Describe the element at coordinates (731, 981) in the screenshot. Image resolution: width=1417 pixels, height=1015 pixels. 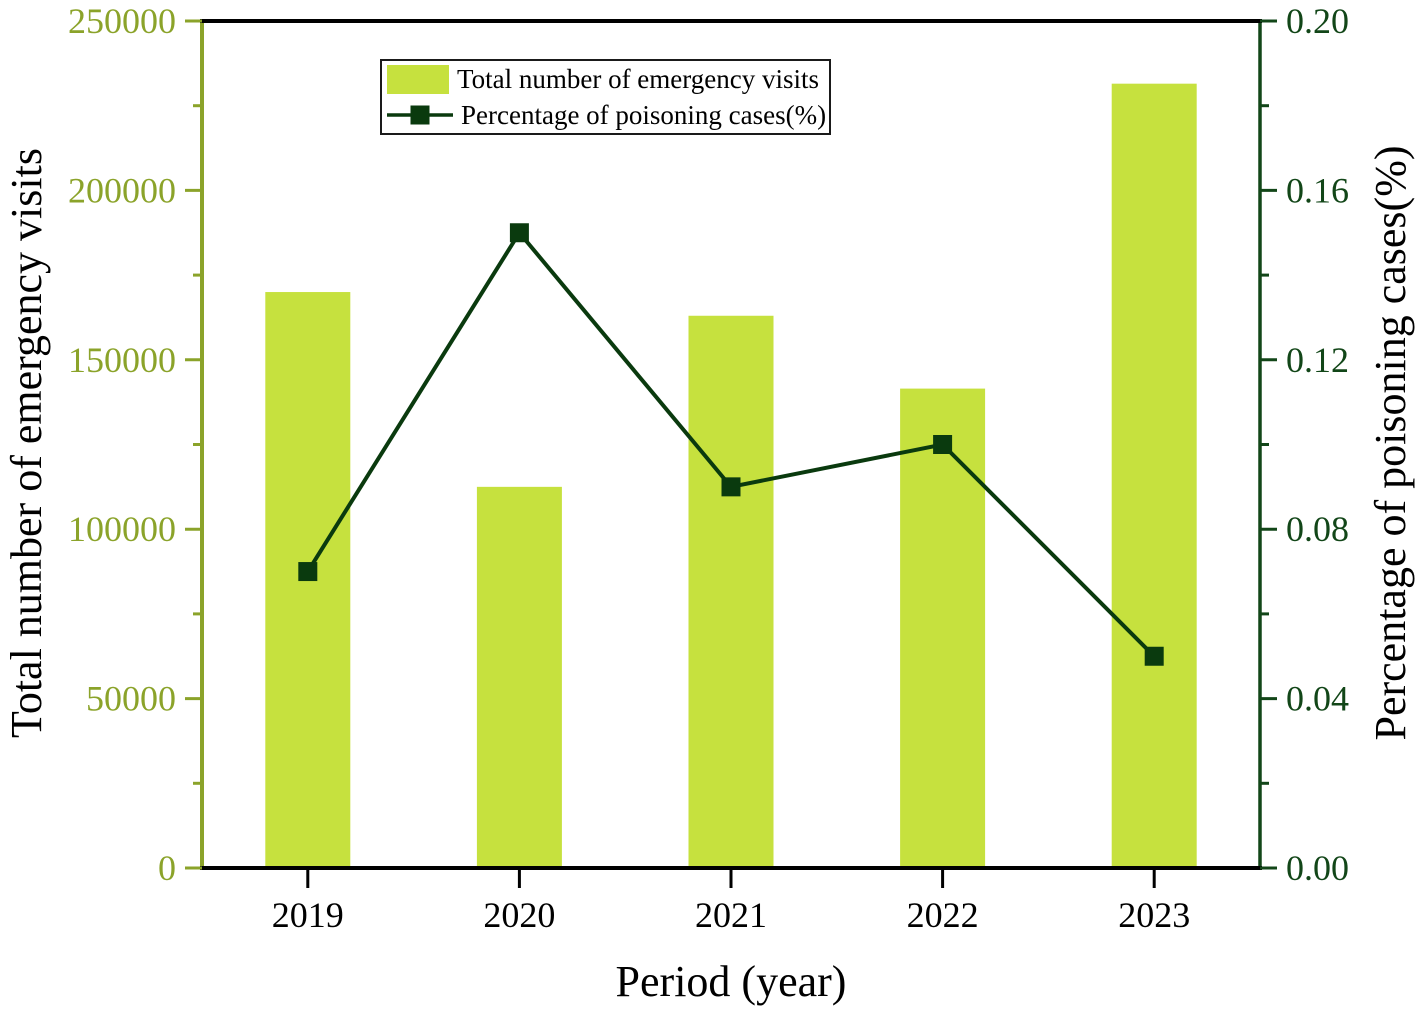
I see `x-axis-title: Period (year)` at that location.